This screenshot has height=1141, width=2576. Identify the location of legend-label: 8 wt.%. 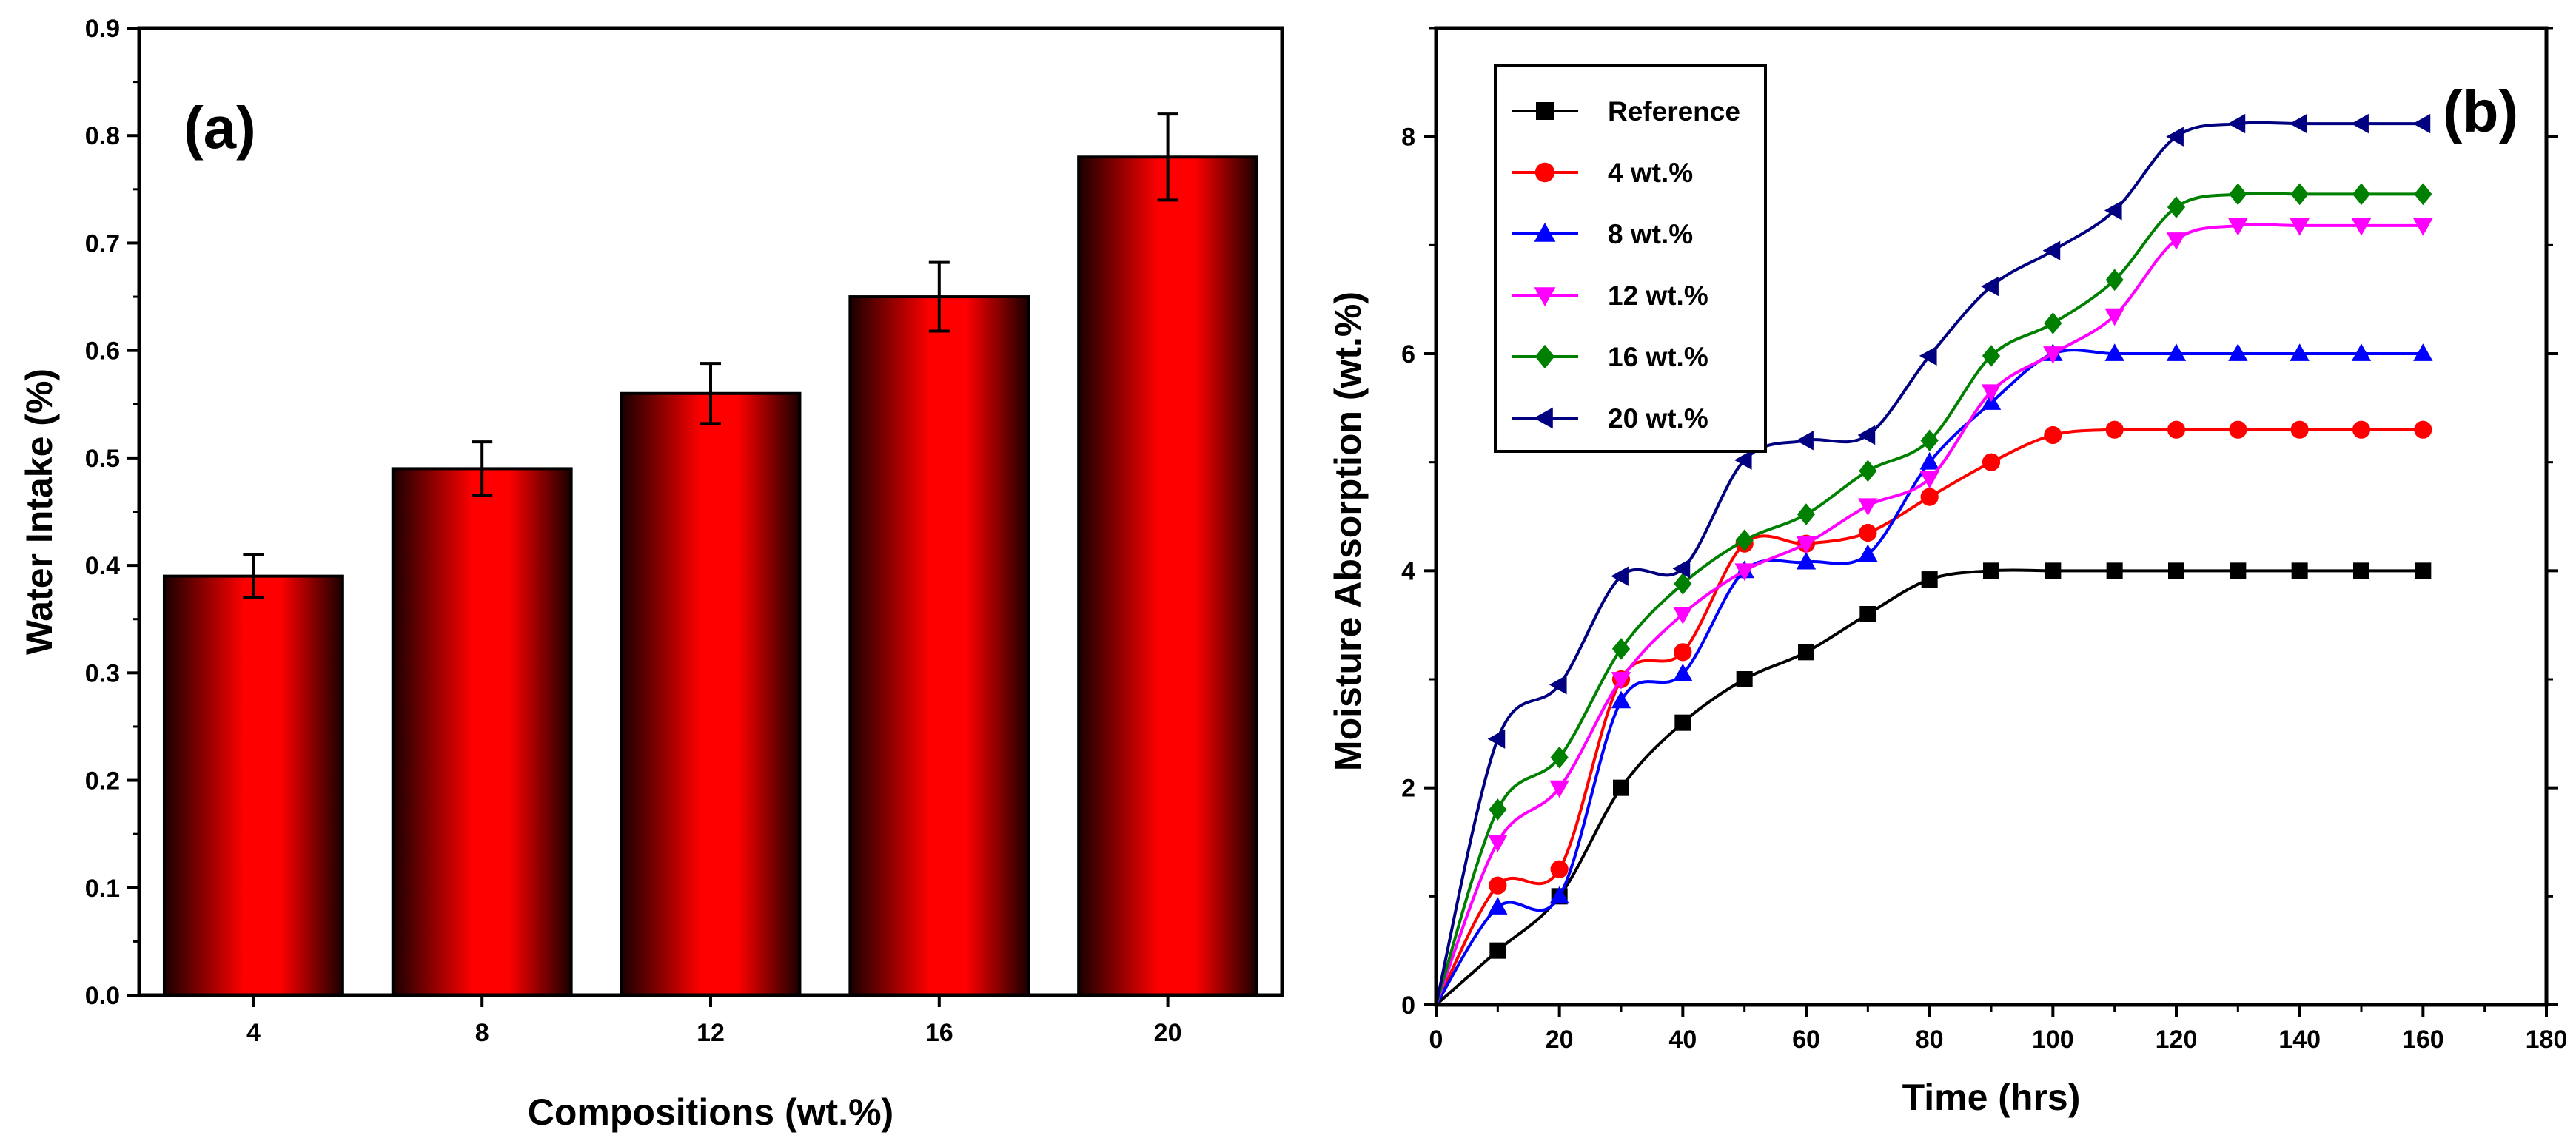
(1650, 234).